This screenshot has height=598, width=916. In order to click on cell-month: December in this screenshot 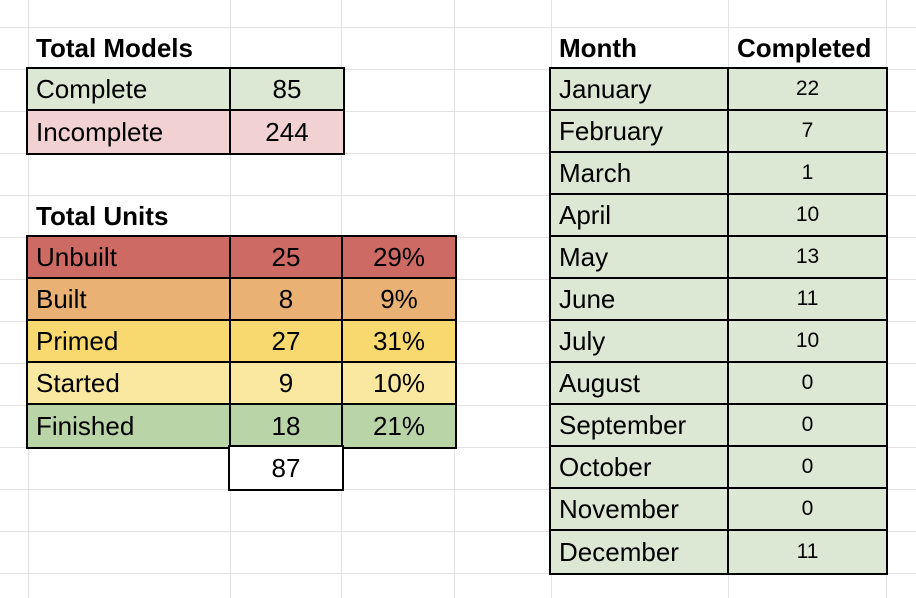, I will do `click(640, 552)`.